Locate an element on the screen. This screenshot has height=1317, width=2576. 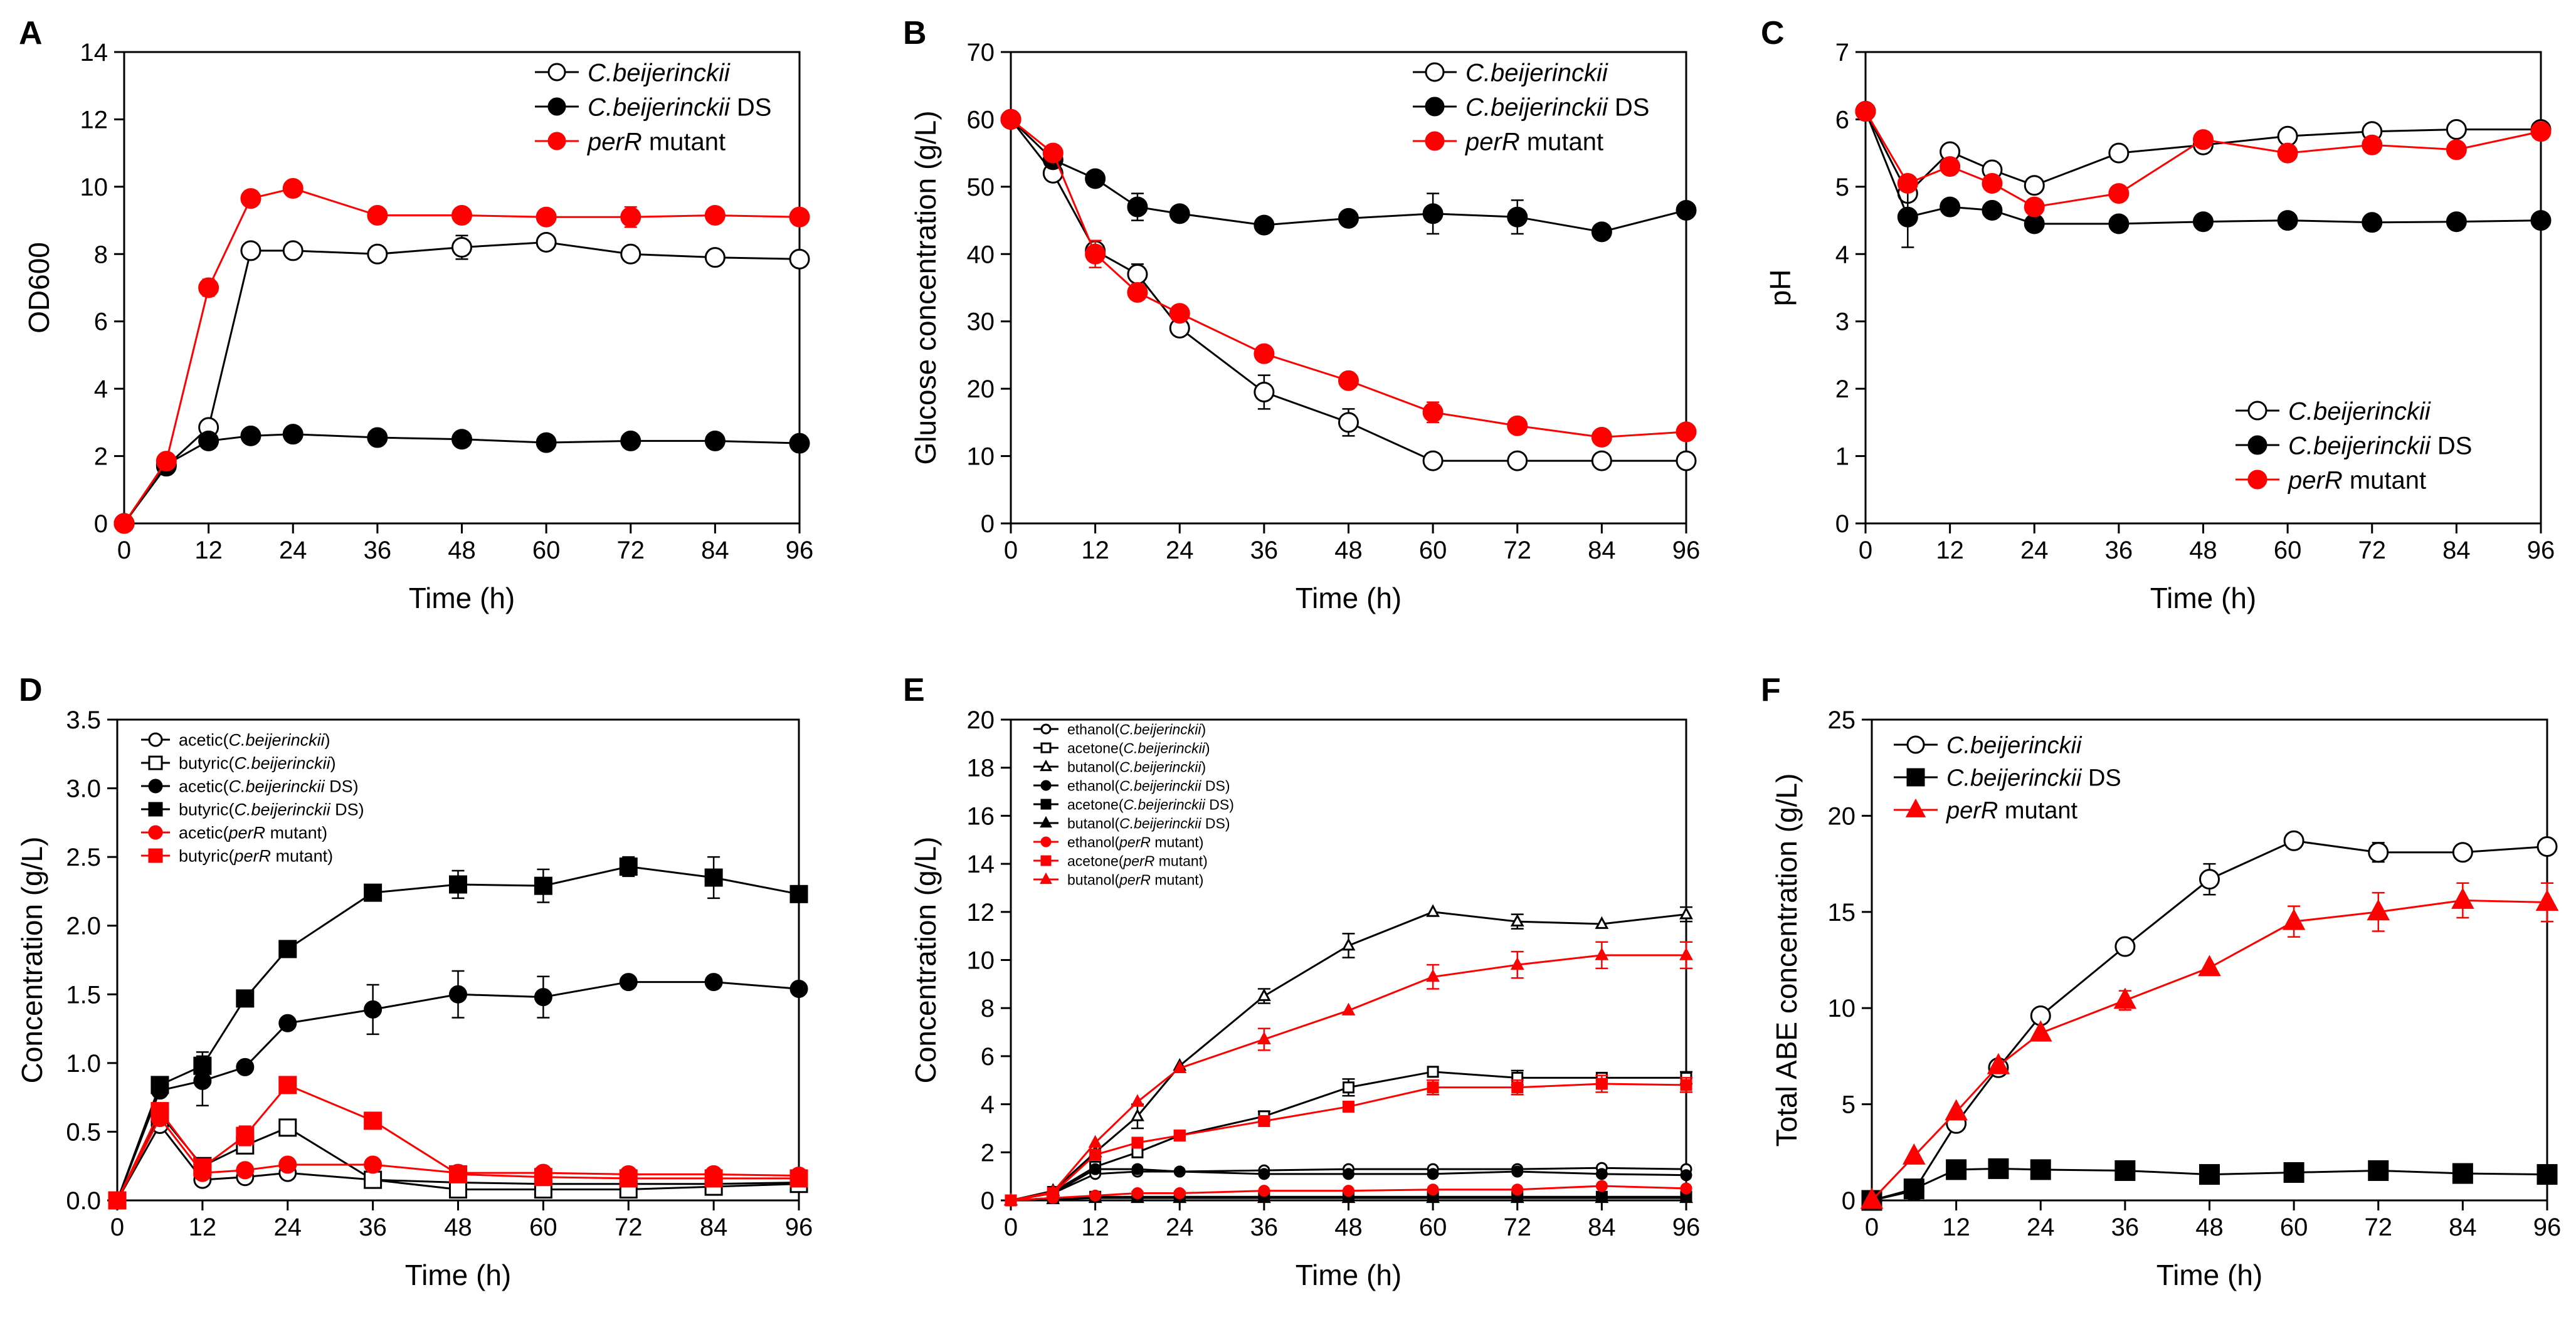
y-axis-label: Concentration (g/L) is located at coordinates (925, 961).